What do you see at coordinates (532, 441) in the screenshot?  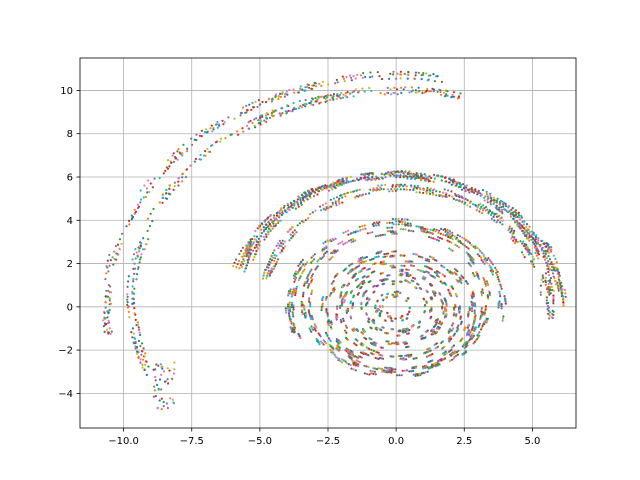 I see `x-tick-label: 5.0` at bounding box center [532, 441].